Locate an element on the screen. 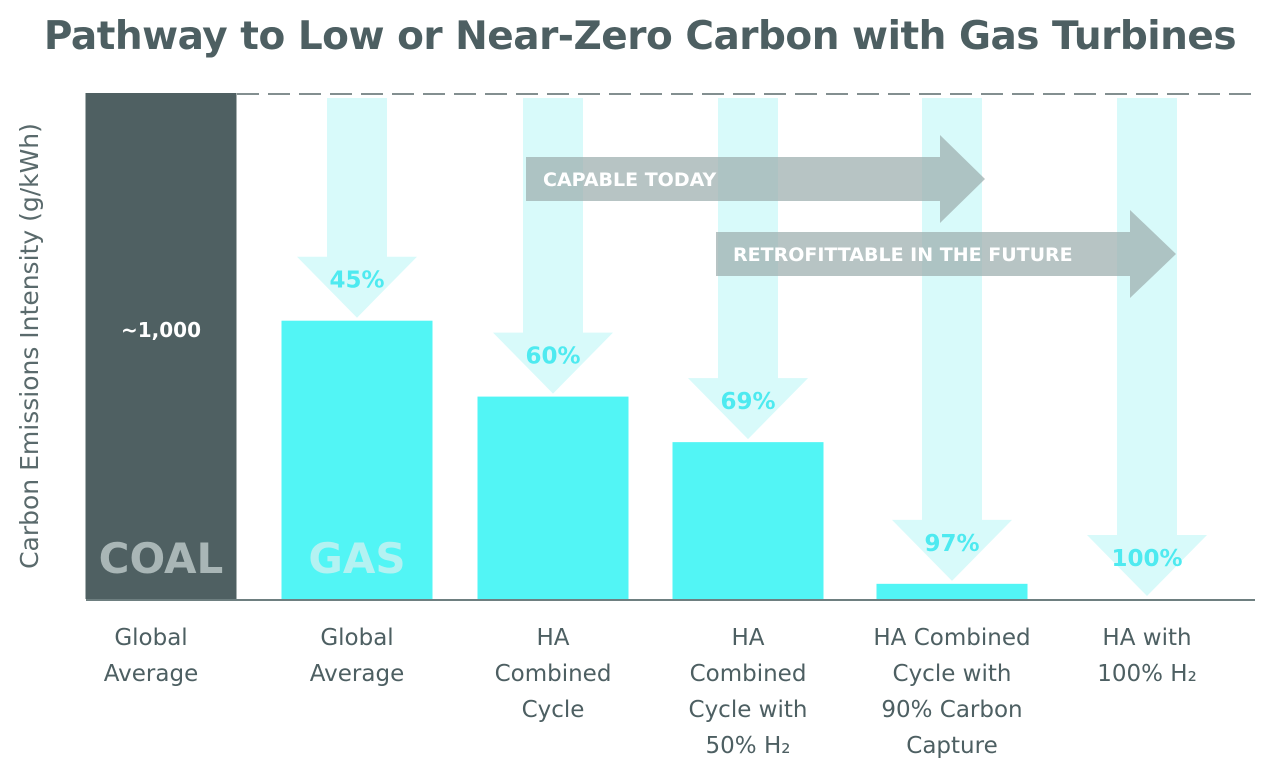  x-tick-label: HA Combined Cycle with 50% H₂ is located at coordinates (748, 692).